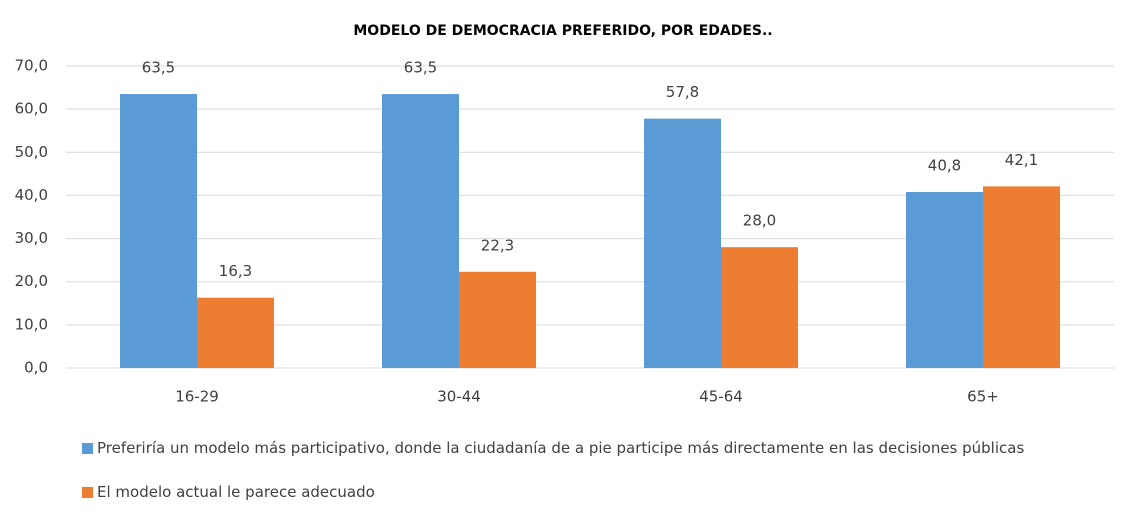 This screenshot has width=1126, height=525. What do you see at coordinates (459, 397) in the screenshot?
I see `x-tick-label: 30-44` at bounding box center [459, 397].